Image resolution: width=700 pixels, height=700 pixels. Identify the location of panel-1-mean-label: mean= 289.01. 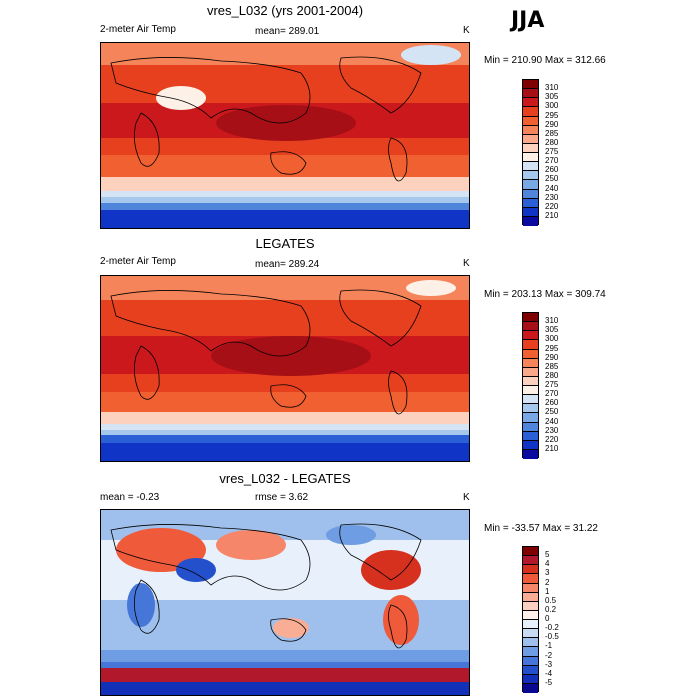
(287, 31).